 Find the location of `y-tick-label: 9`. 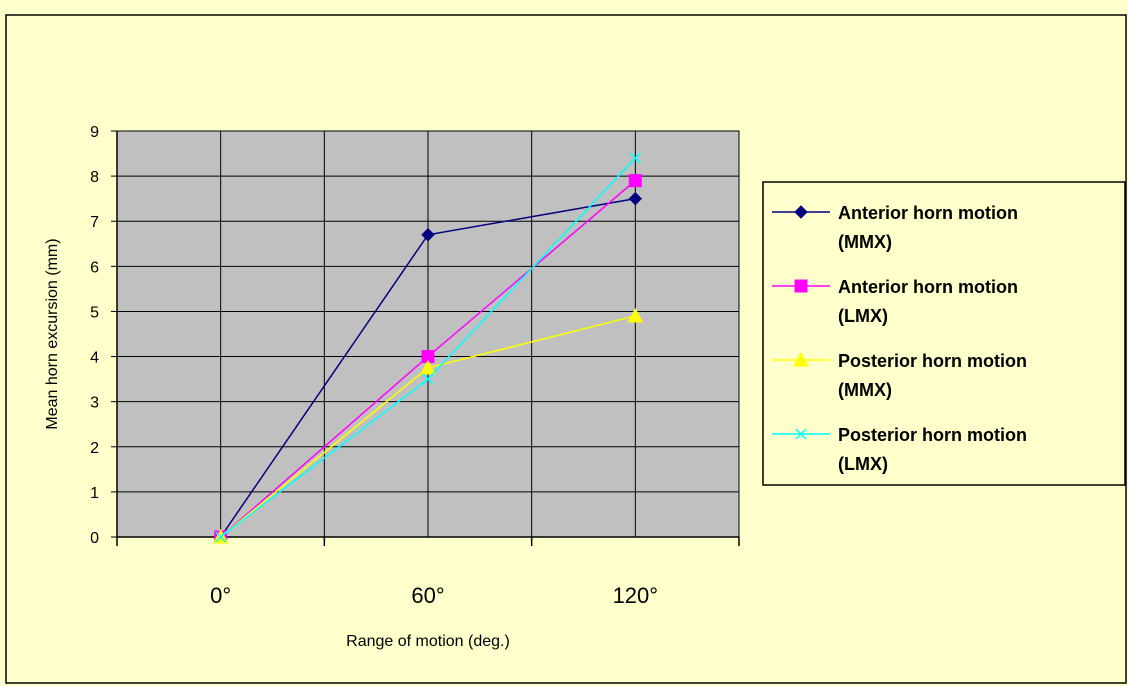

y-tick-label: 9 is located at coordinates (94, 132).